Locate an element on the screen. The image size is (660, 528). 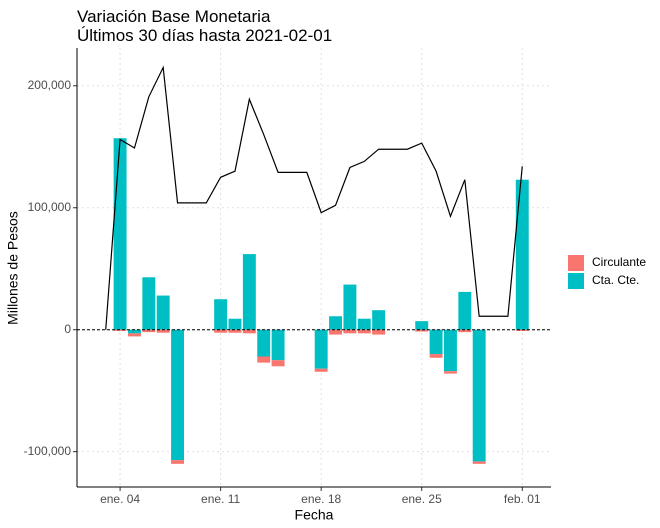
x-tick-label: feb. 01 is located at coordinates (522, 499).